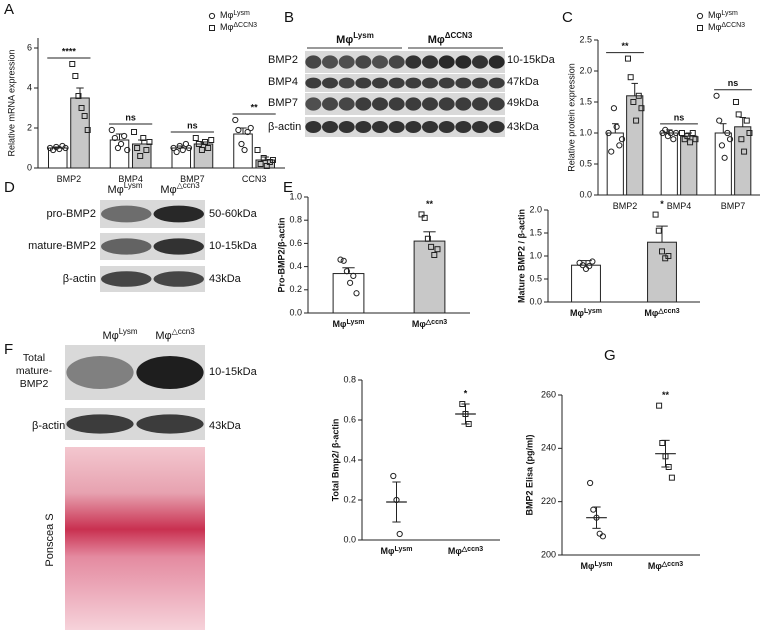 This screenshot has height=632, width=784. I want to click on significance-label: **, so click(625, 46).